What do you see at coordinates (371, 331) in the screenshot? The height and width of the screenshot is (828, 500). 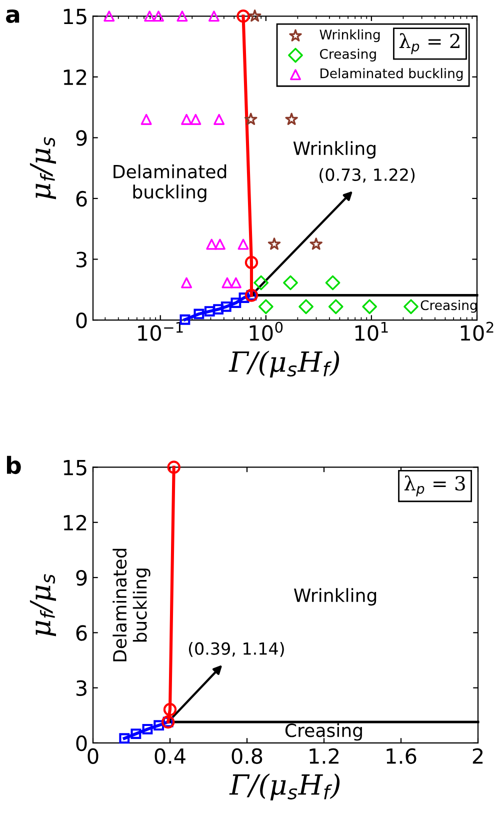 I see `x-tick-label: 10$^{1}$` at bounding box center [371, 331].